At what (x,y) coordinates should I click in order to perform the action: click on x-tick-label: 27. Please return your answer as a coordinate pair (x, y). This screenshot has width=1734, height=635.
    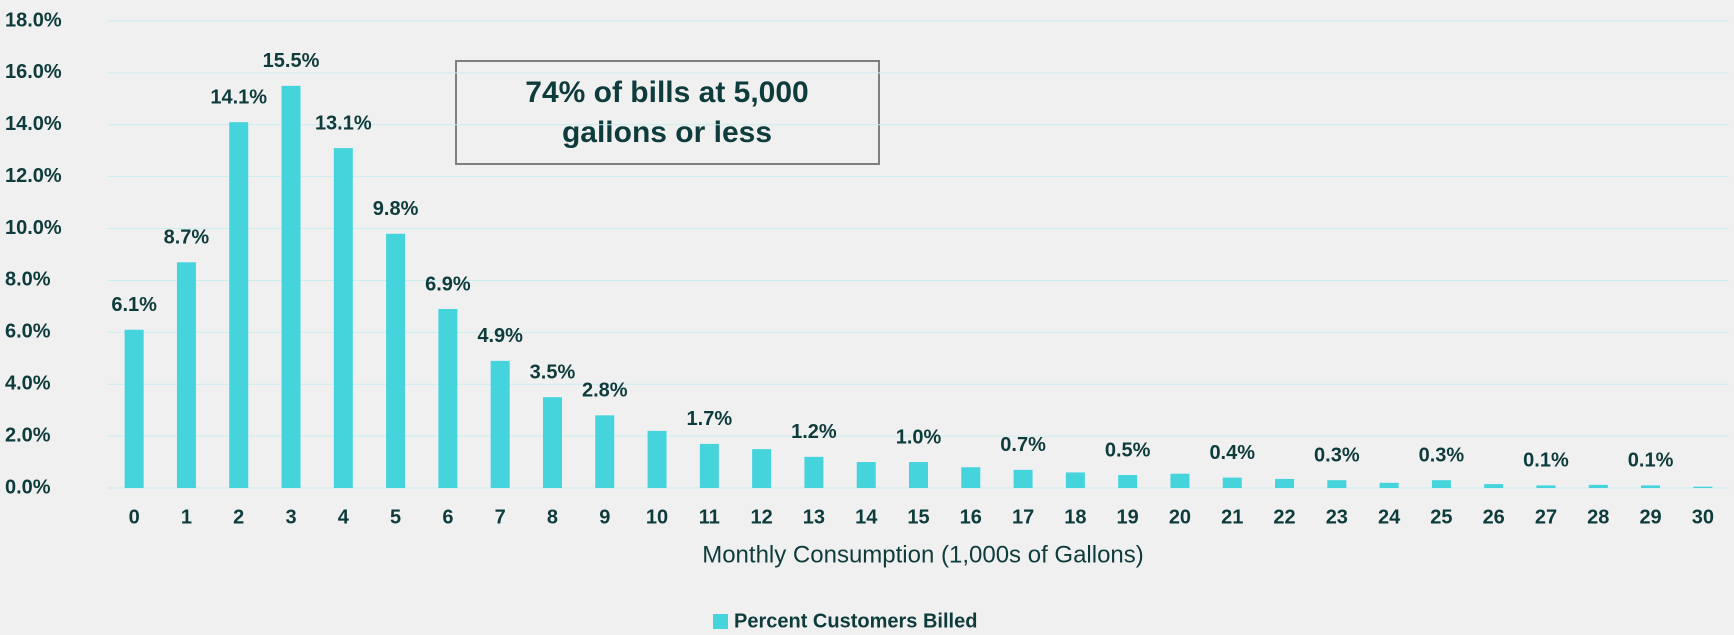
    Looking at the image, I should click on (1546, 517).